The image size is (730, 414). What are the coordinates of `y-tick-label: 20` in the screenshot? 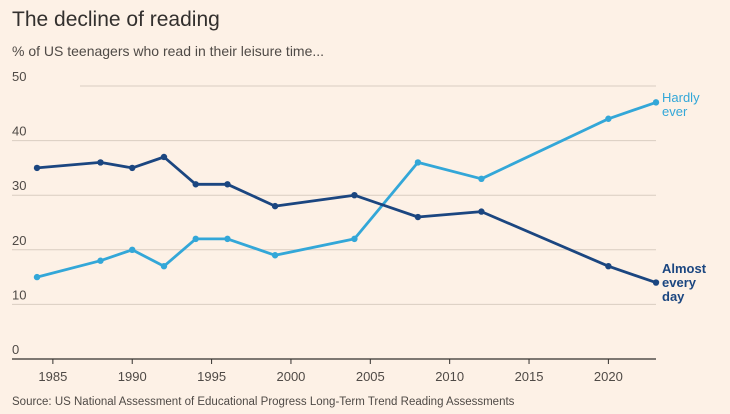 It's located at (19, 240).